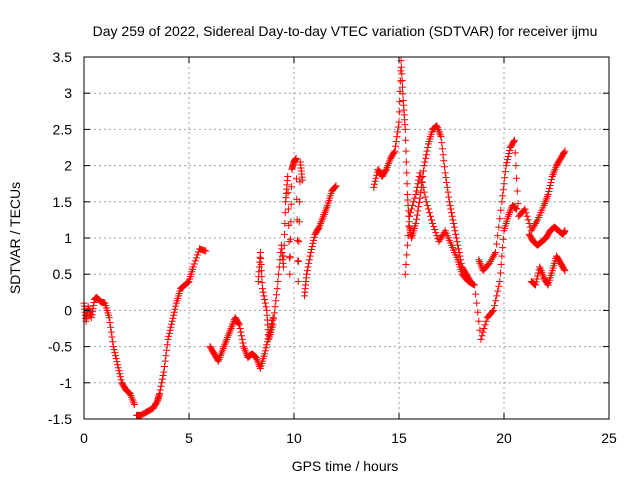  Describe the element at coordinates (84, 438) in the screenshot. I see `x-tick-label: 0` at that location.